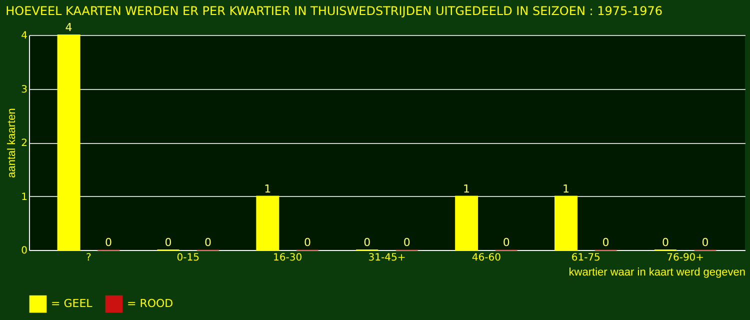 This screenshot has height=320, width=750. What do you see at coordinates (188, 258) in the screenshot?
I see `x-tick-label: 0-15` at bounding box center [188, 258].